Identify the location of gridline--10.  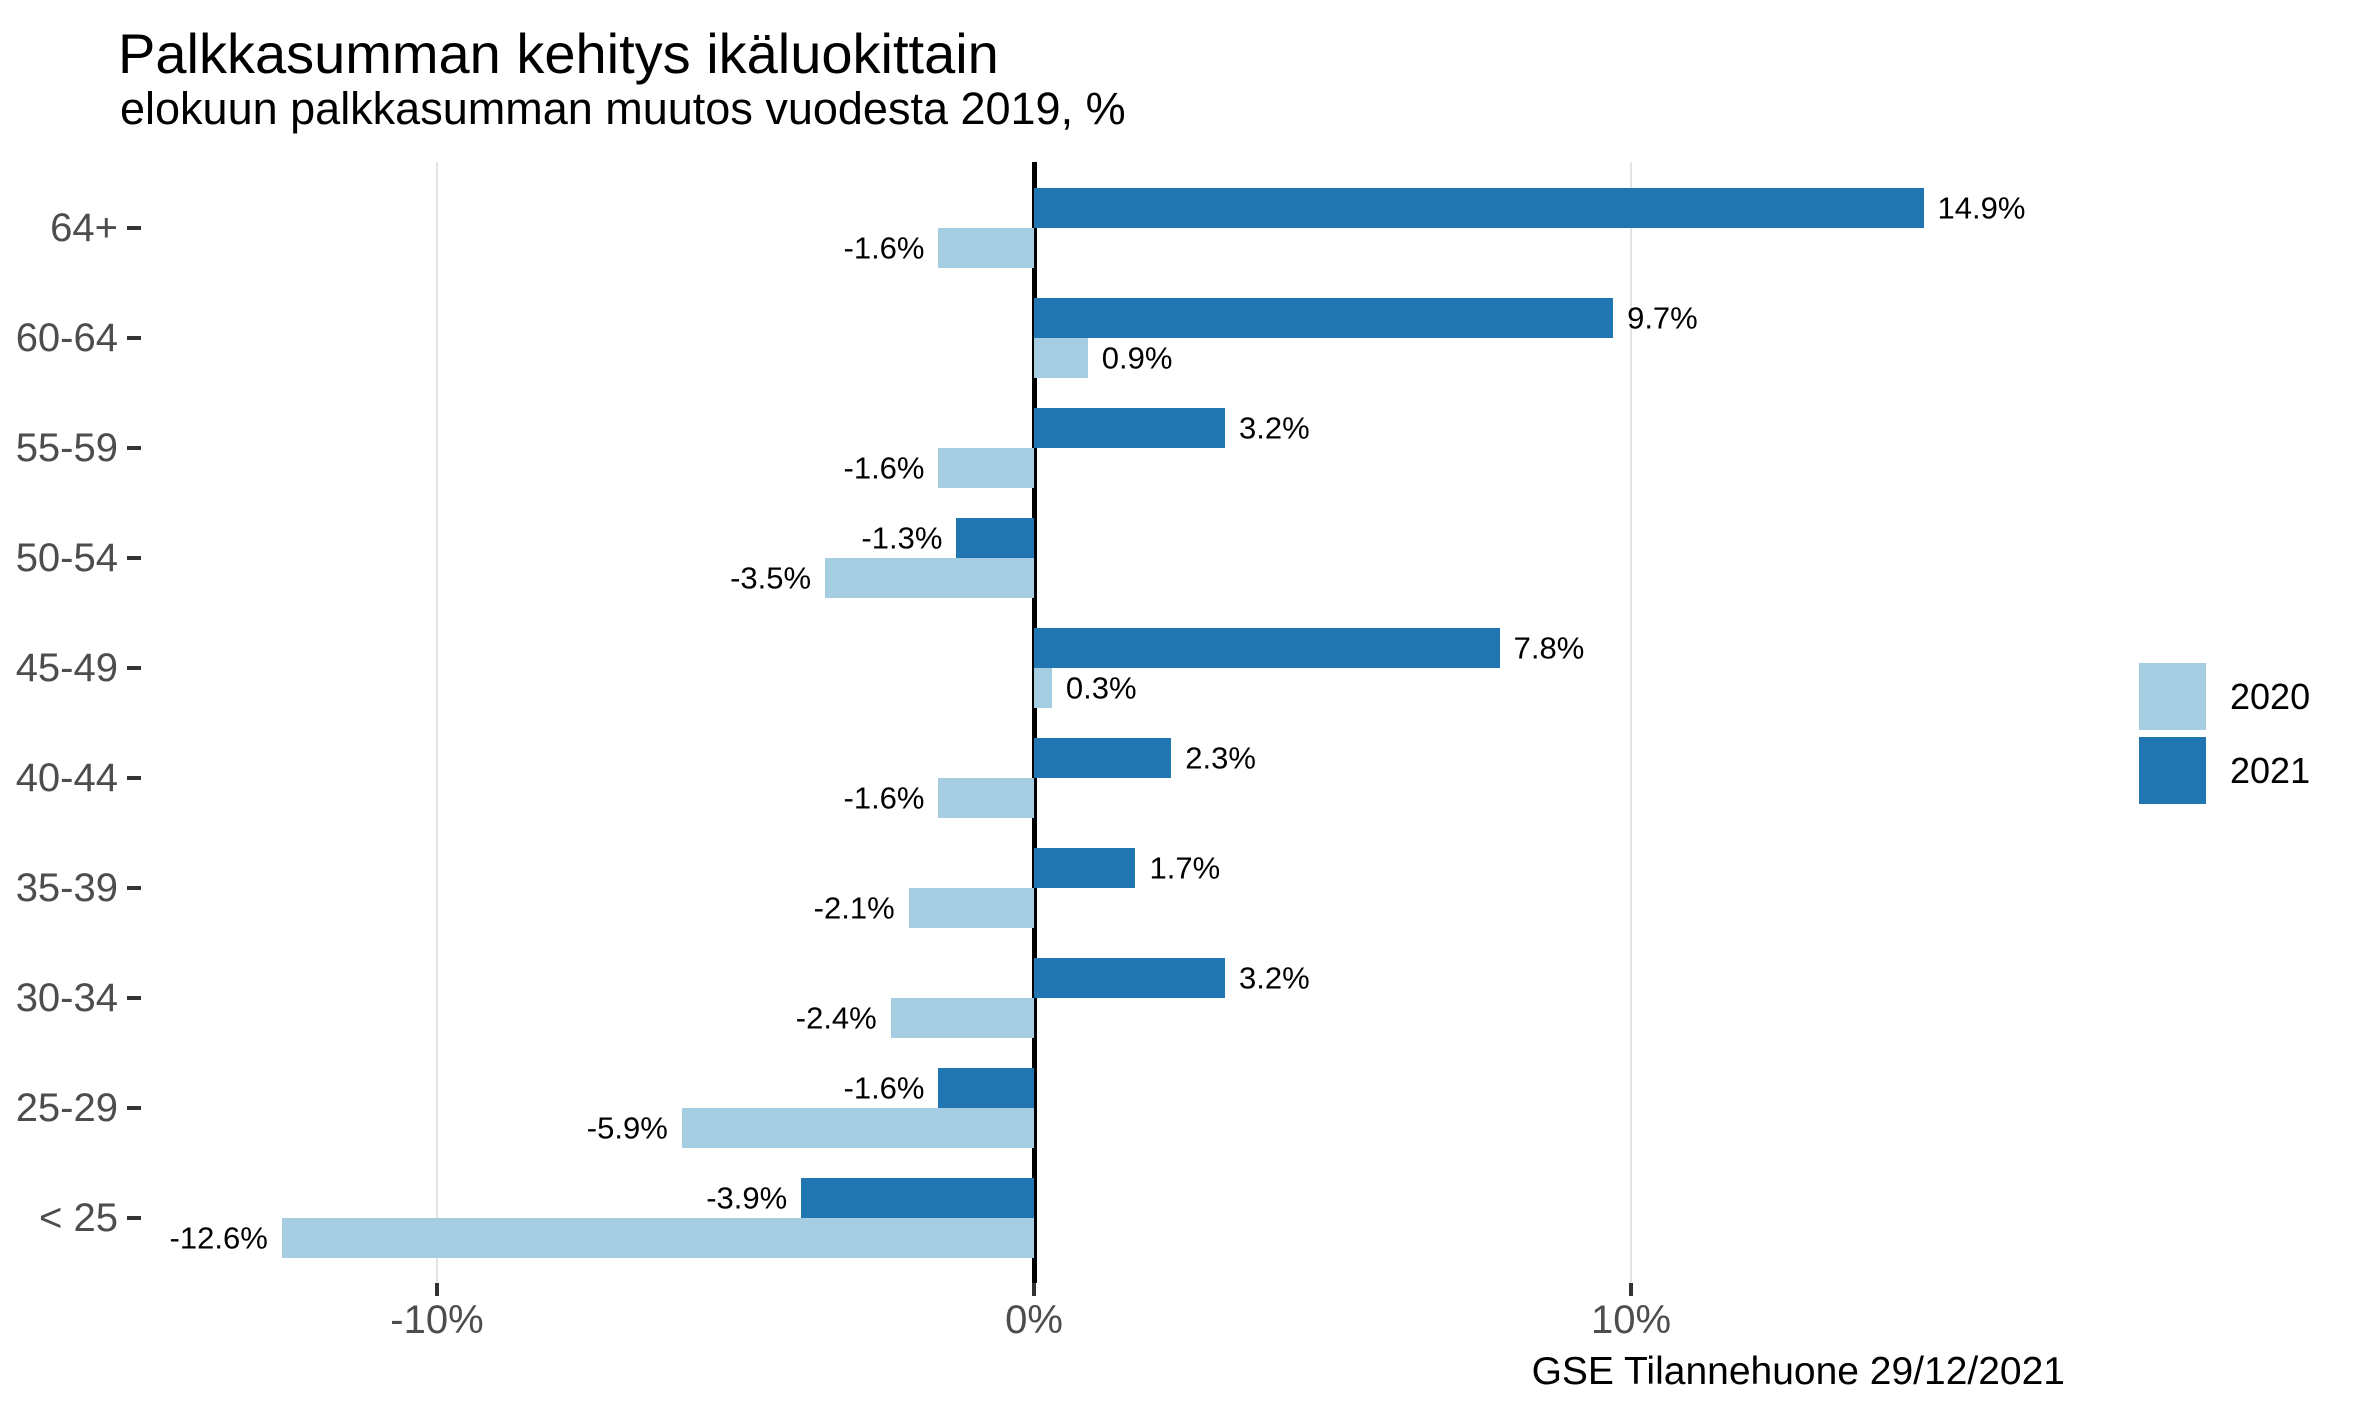
(437, 722).